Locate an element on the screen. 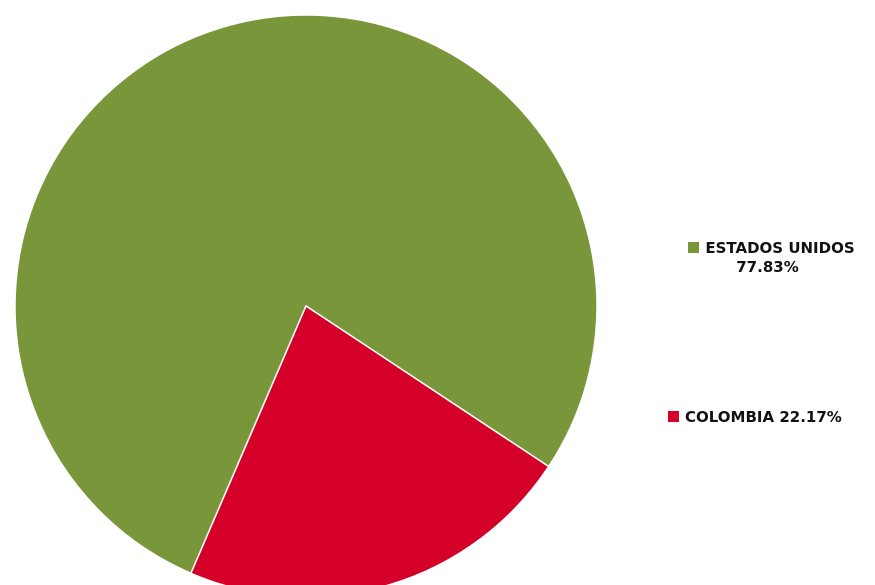  legend-value-colombia: 22.17% is located at coordinates (810, 417).